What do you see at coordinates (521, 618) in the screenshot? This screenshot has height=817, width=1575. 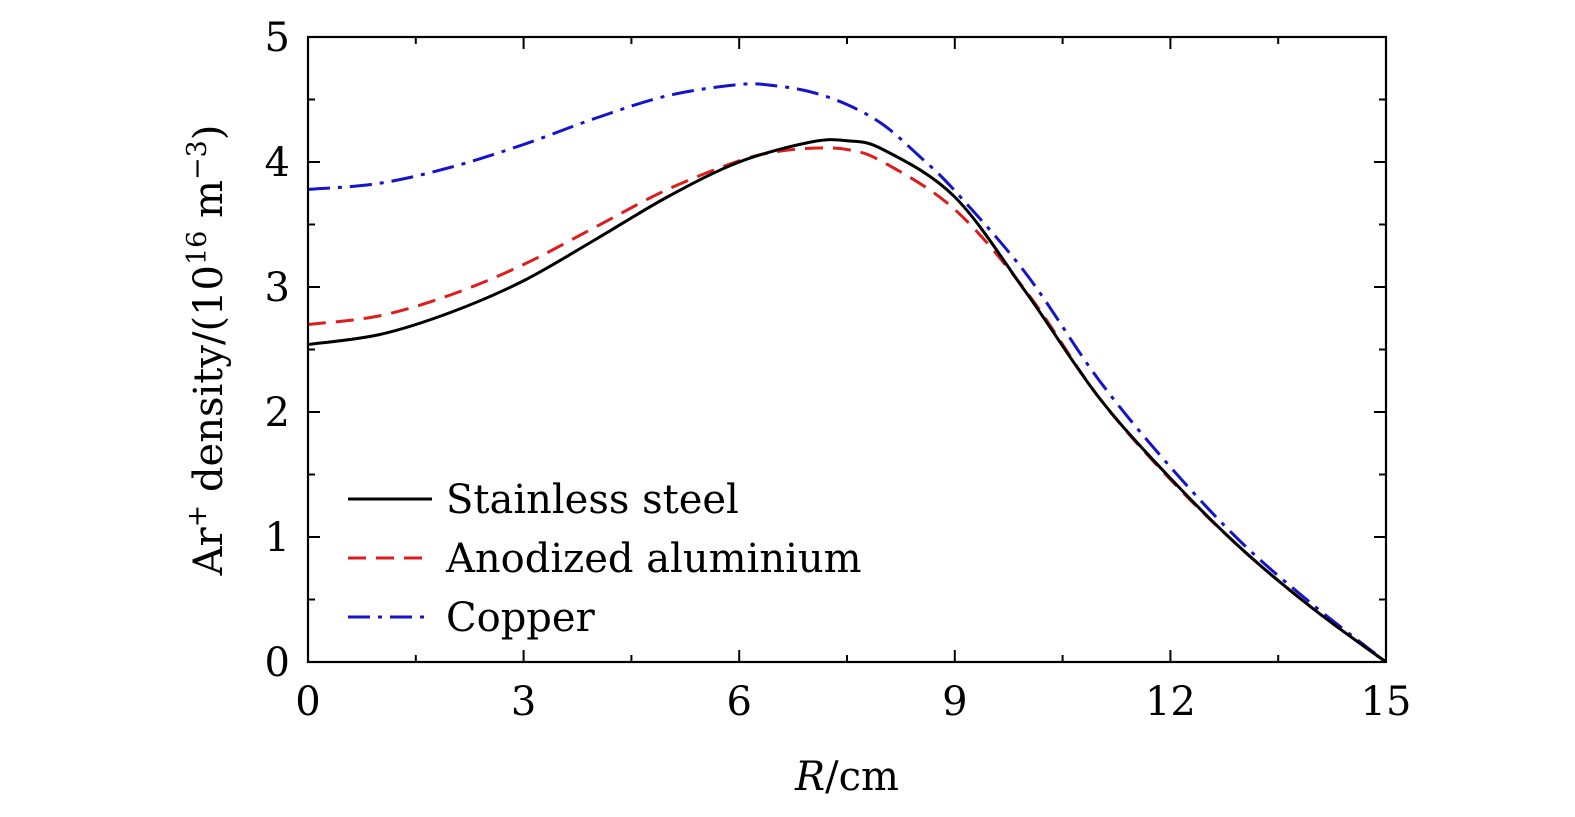 I see `legend-label-copper: Copper` at bounding box center [521, 618].